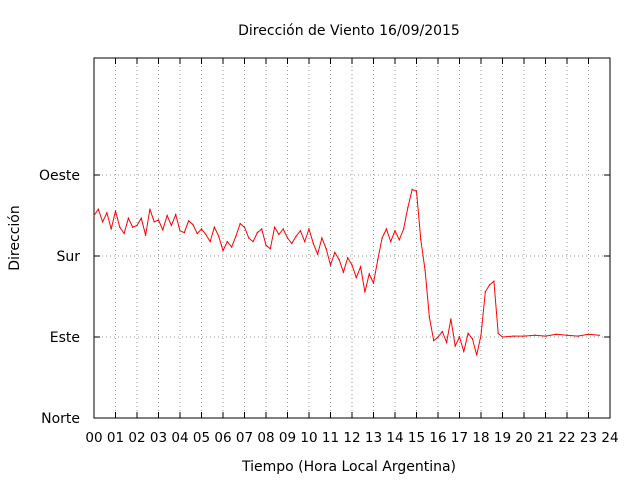 The image size is (640, 480). I want to click on x-tick-label: 09, so click(287, 438).